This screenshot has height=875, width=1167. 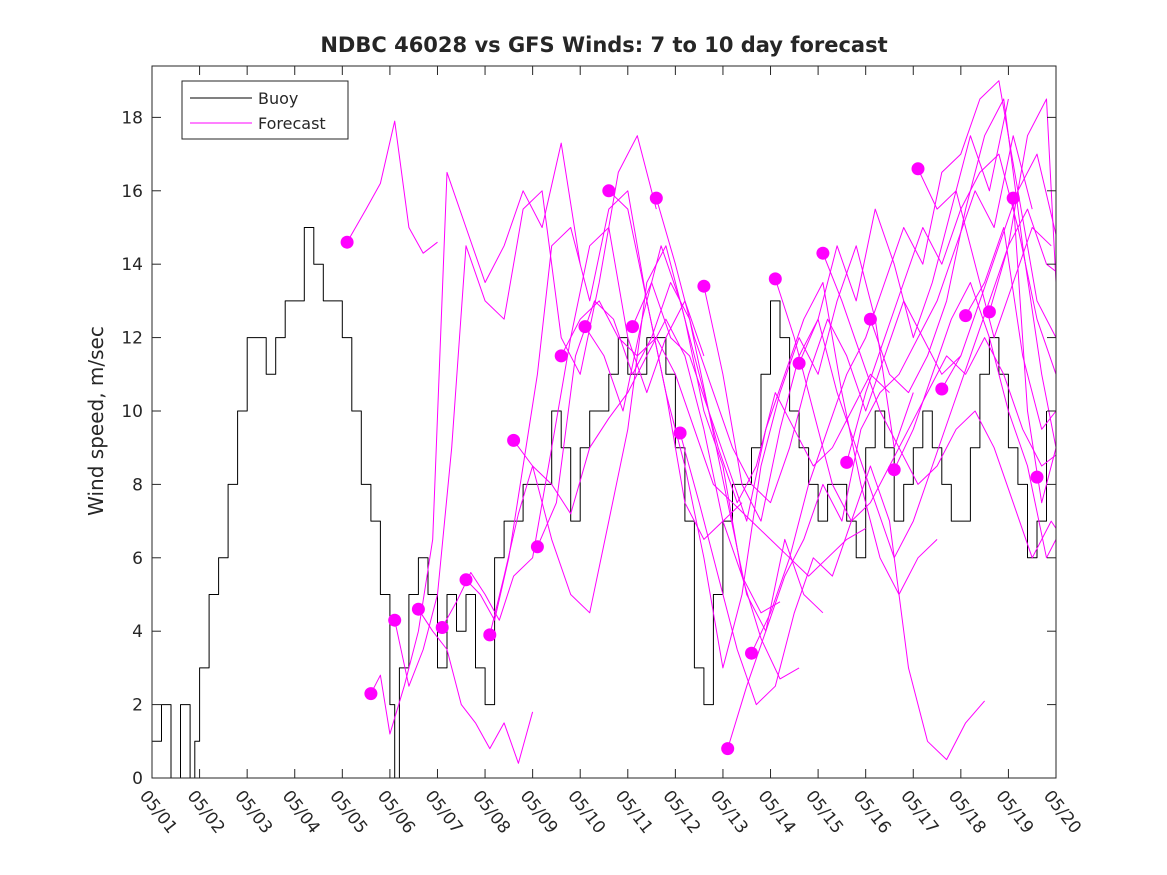 What do you see at coordinates (96, 421) in the screenshot?
I see `y-axis-label: Wind speed, m/sec` at bounding box center [96, 421].